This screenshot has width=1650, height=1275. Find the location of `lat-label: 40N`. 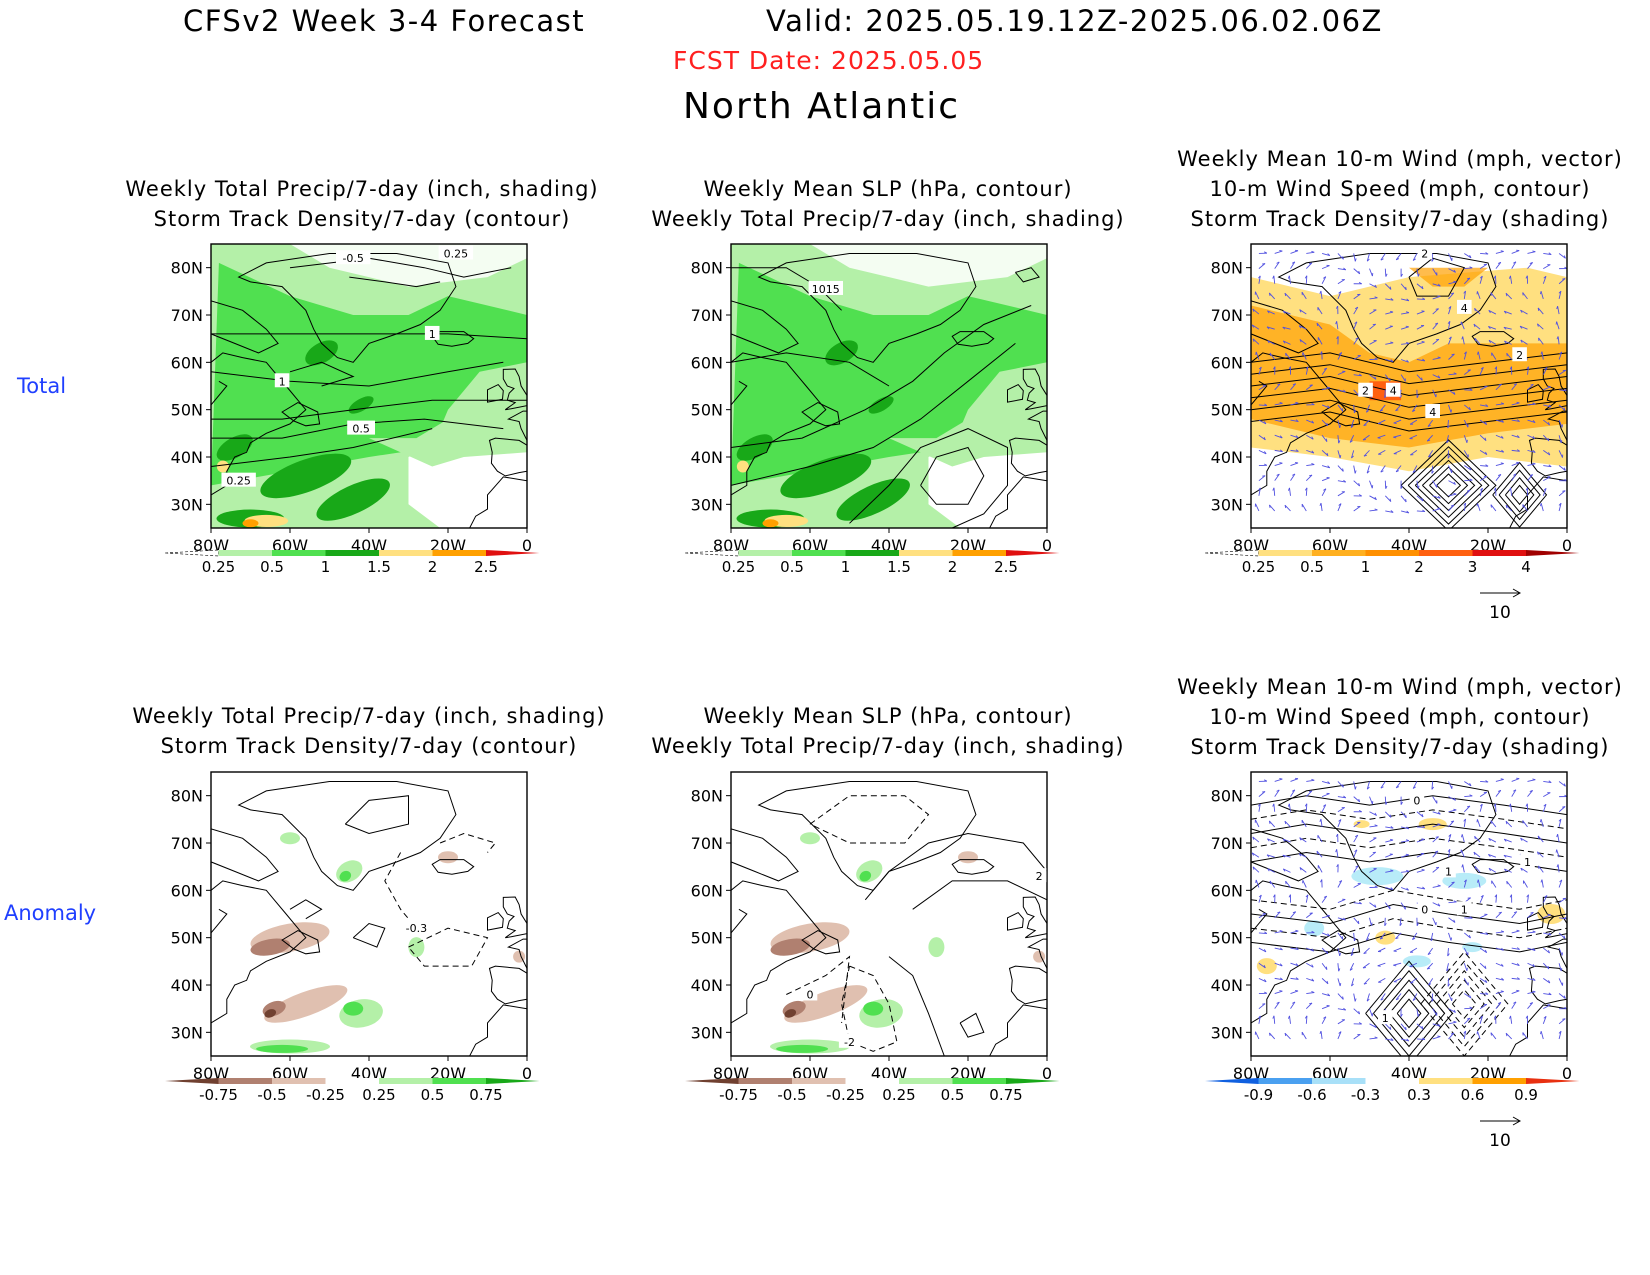

lat-label: 40N is located at coordinates (707, 985).